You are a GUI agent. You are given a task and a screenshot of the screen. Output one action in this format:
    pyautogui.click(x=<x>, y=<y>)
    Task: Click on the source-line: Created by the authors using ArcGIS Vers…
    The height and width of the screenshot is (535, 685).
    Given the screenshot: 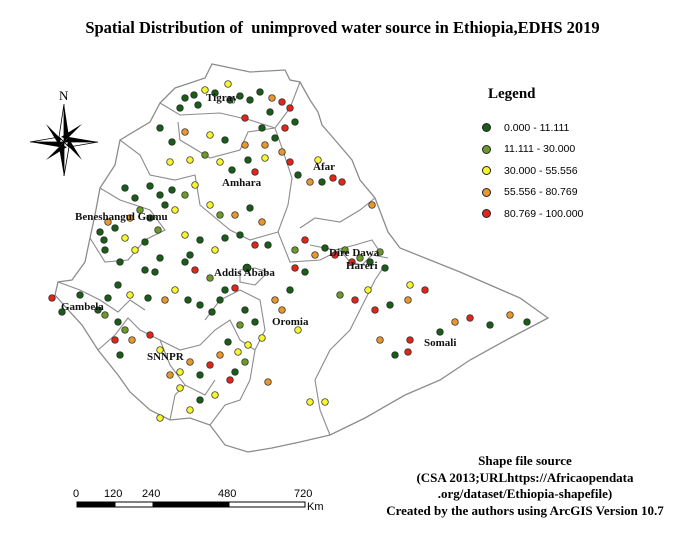 What is the action you would take?
    pyautogui.click(x=525, y=510)
    